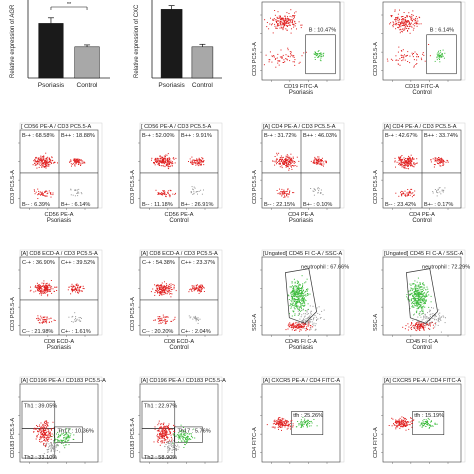  I want to click on gate-label: B : 10.47%, so click(322, 31).